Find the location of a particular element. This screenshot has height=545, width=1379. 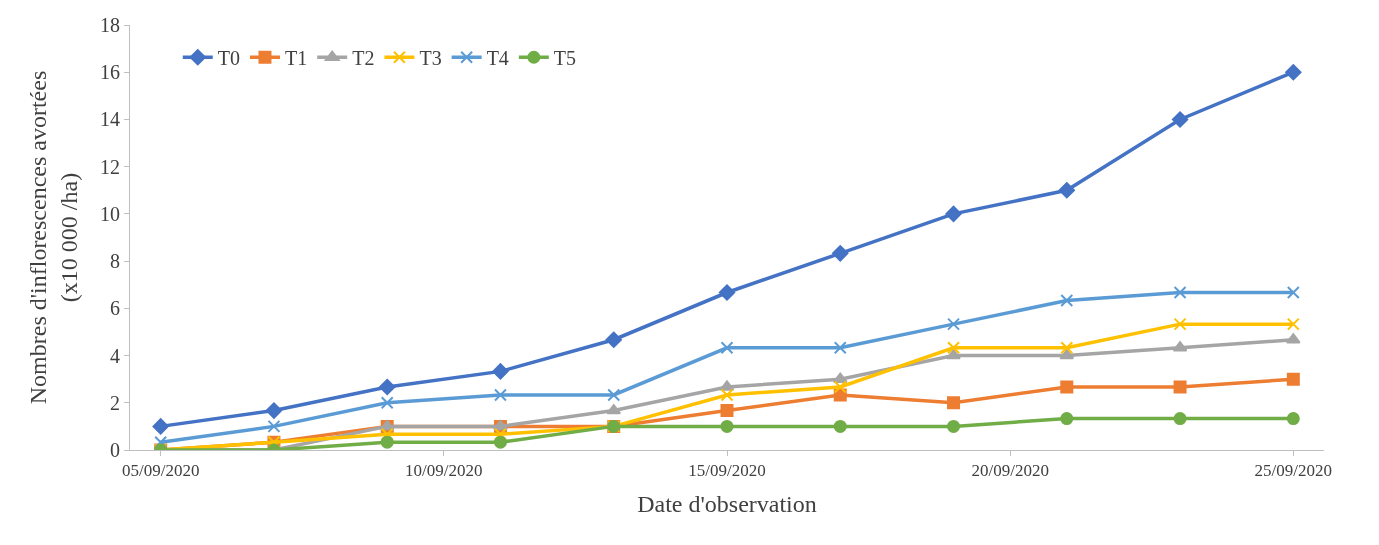

legend-label: T1 is located at coordinates (296, 58).